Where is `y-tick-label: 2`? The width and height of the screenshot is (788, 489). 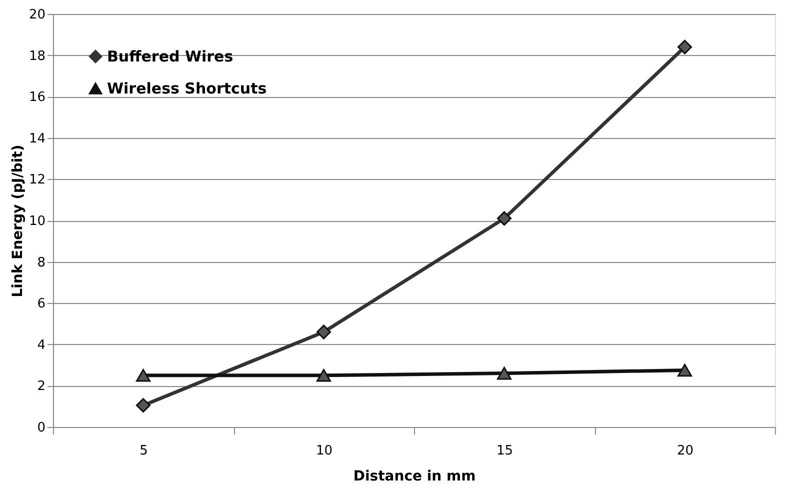 y-tick-label: 2 is located at coordinates (41, 386).